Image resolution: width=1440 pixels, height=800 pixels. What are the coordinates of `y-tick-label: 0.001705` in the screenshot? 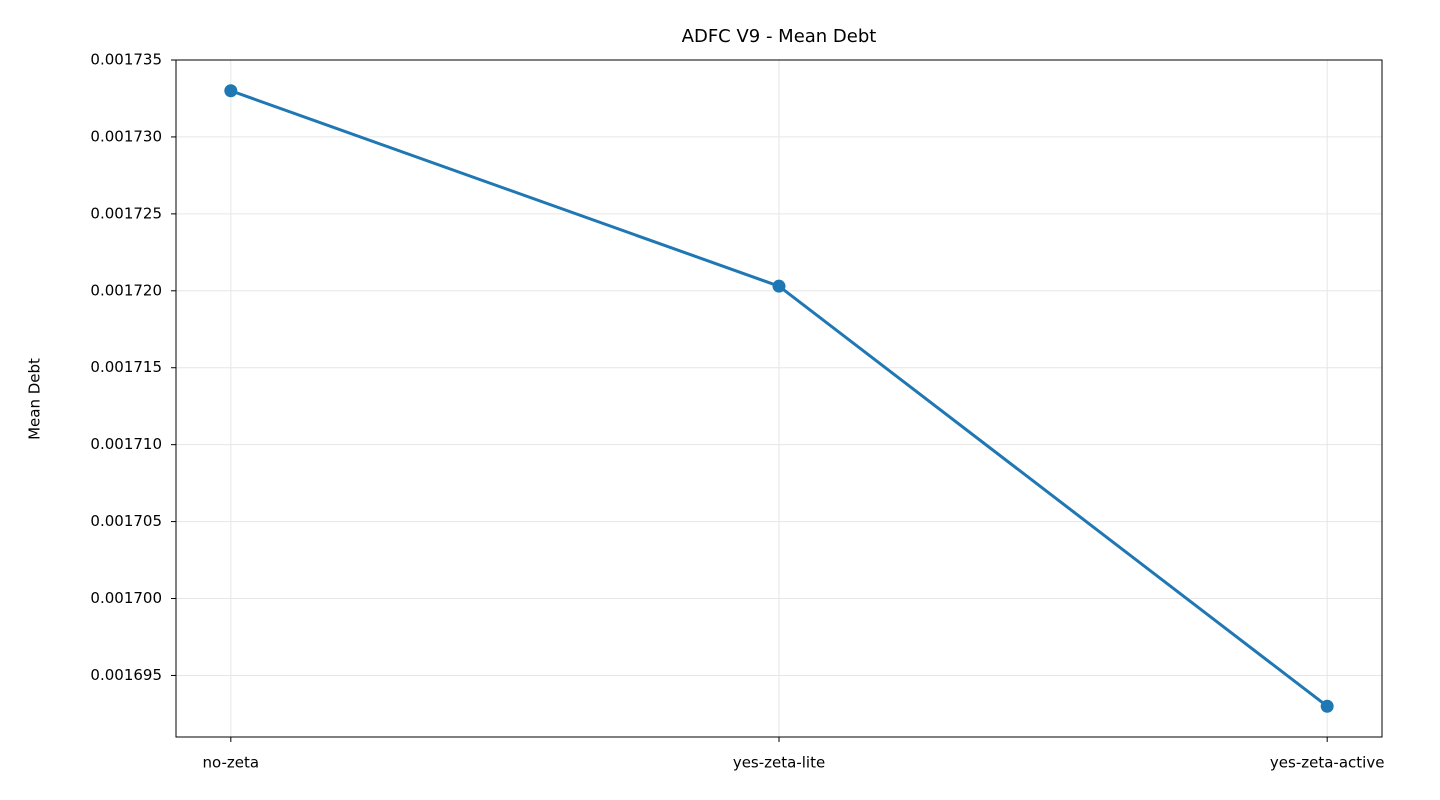 It's located at (126, 521).